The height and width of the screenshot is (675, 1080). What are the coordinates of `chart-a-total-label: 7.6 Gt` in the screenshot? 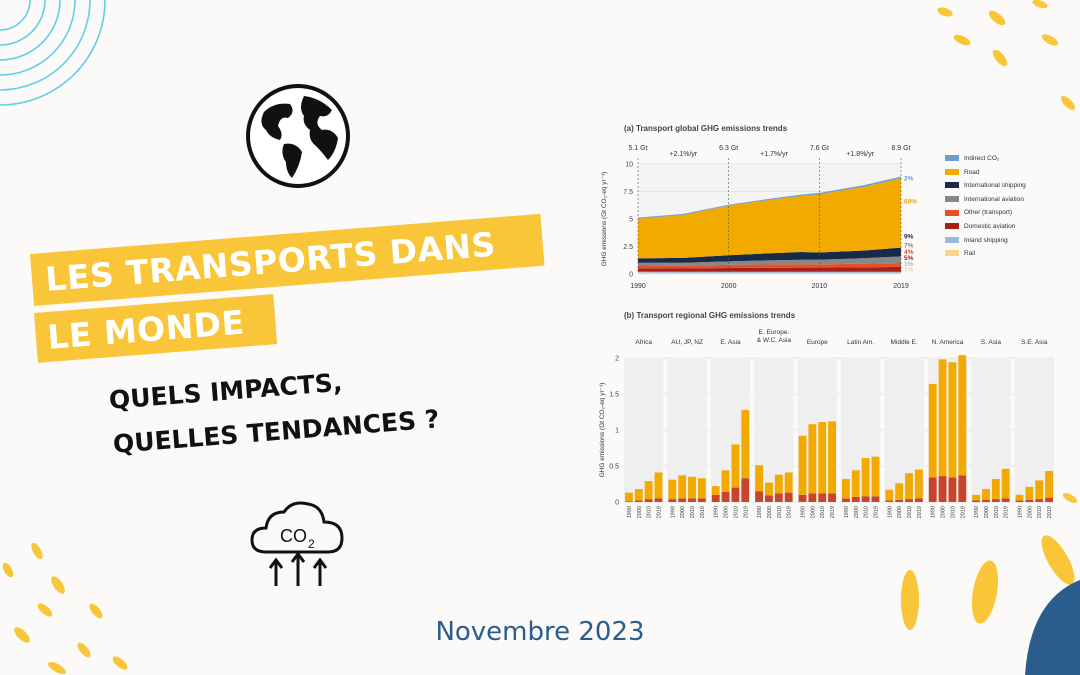 It's located at (819, 148).